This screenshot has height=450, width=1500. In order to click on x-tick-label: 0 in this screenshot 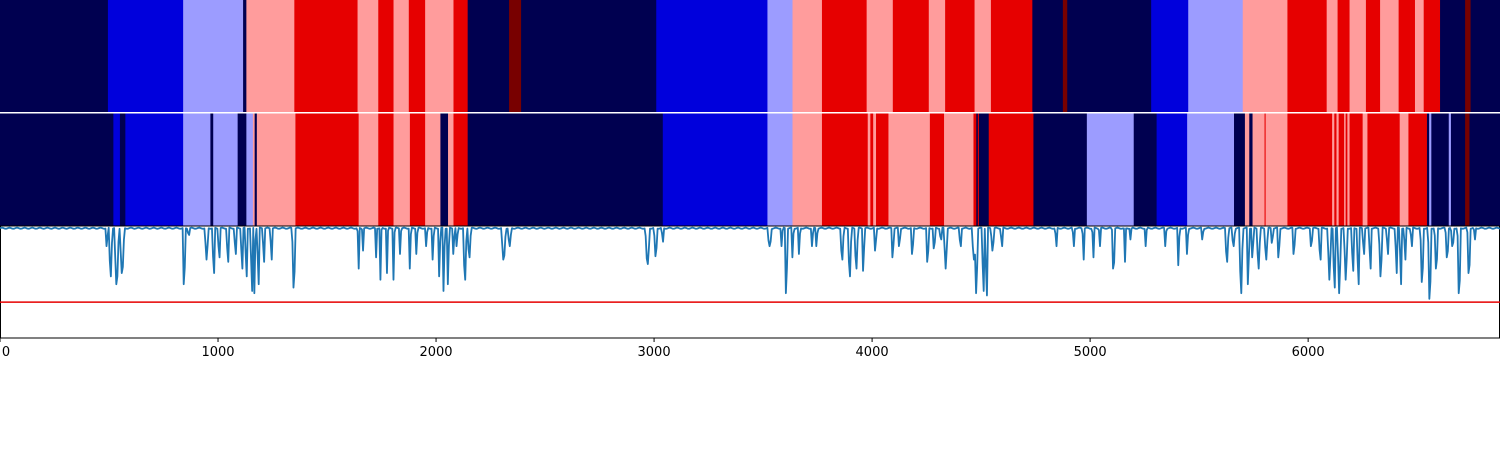, I will do `click(6, 352)`.